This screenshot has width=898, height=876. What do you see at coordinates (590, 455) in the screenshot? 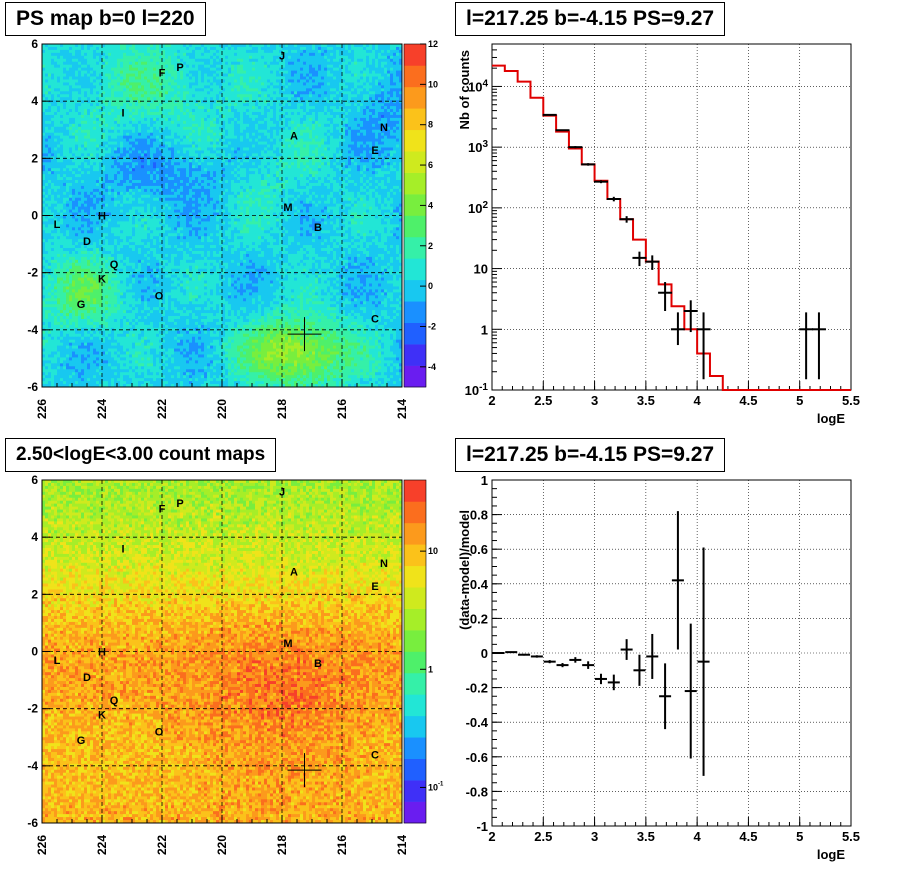
I see `residual-title: l=217.25 b=-4.15 PS=9.27` at bounding box center [590, 455].